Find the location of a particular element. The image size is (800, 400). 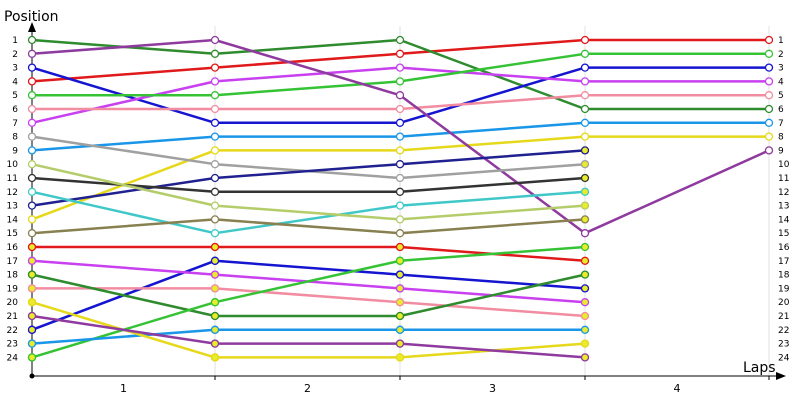

y-tick-label-left: 13 is located at coordinates (12, 207).